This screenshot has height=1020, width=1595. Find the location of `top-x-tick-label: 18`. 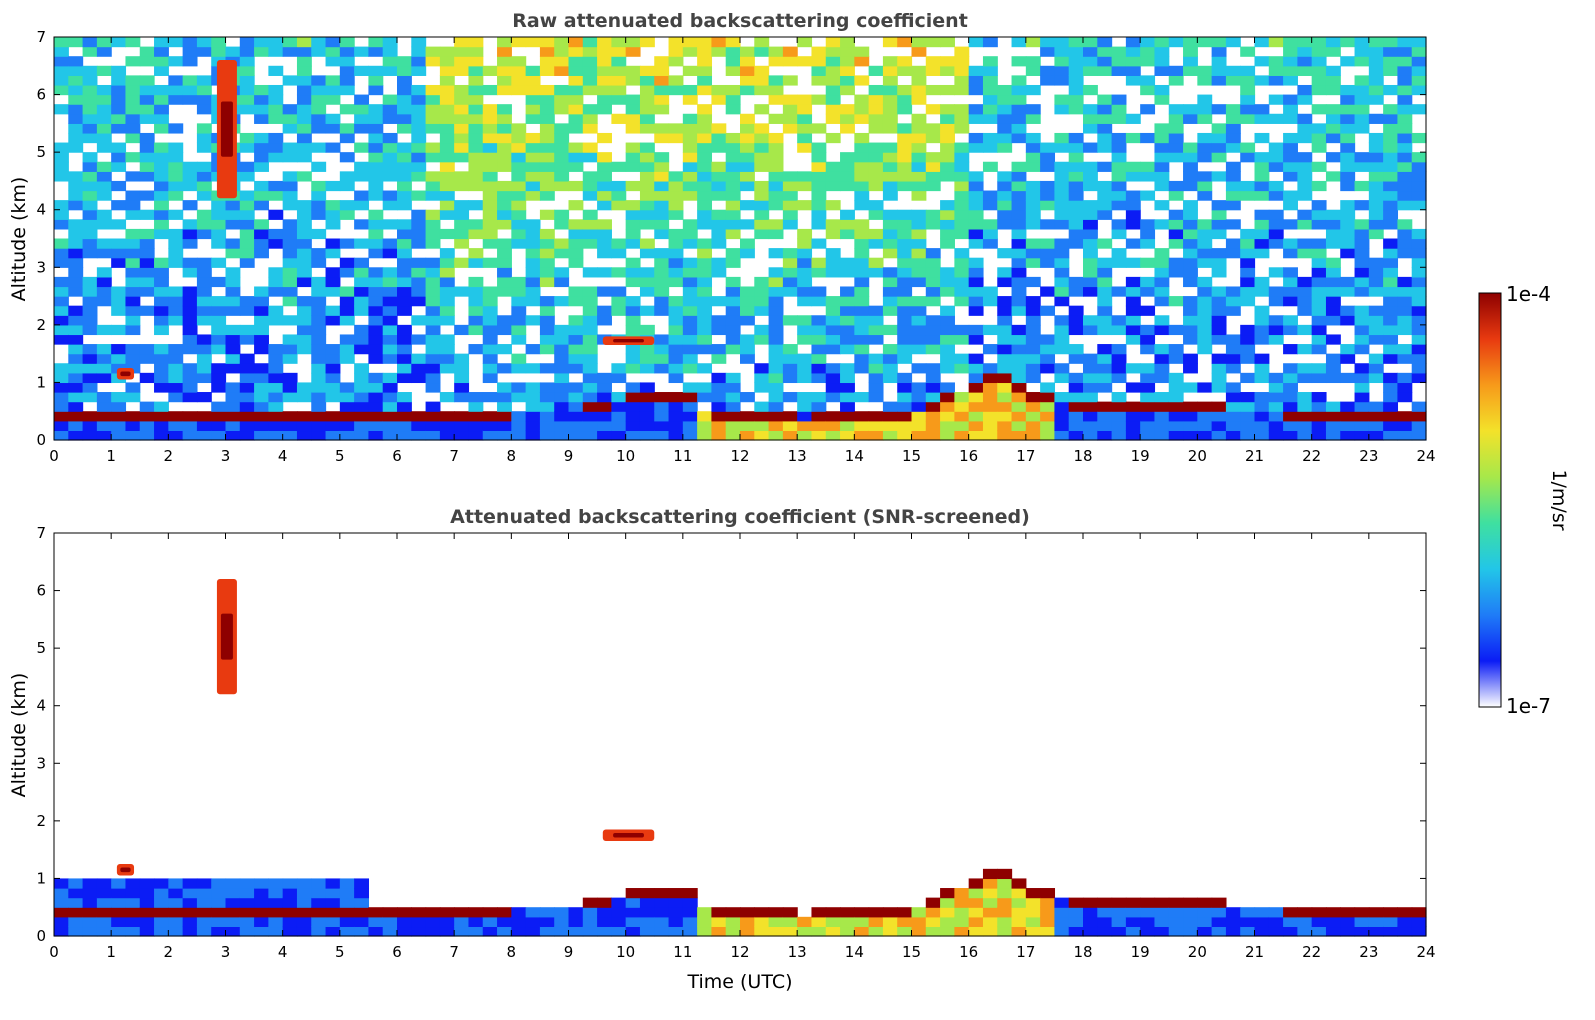

top-x-tick-label: 18 is located at coordinates (1082, 456).